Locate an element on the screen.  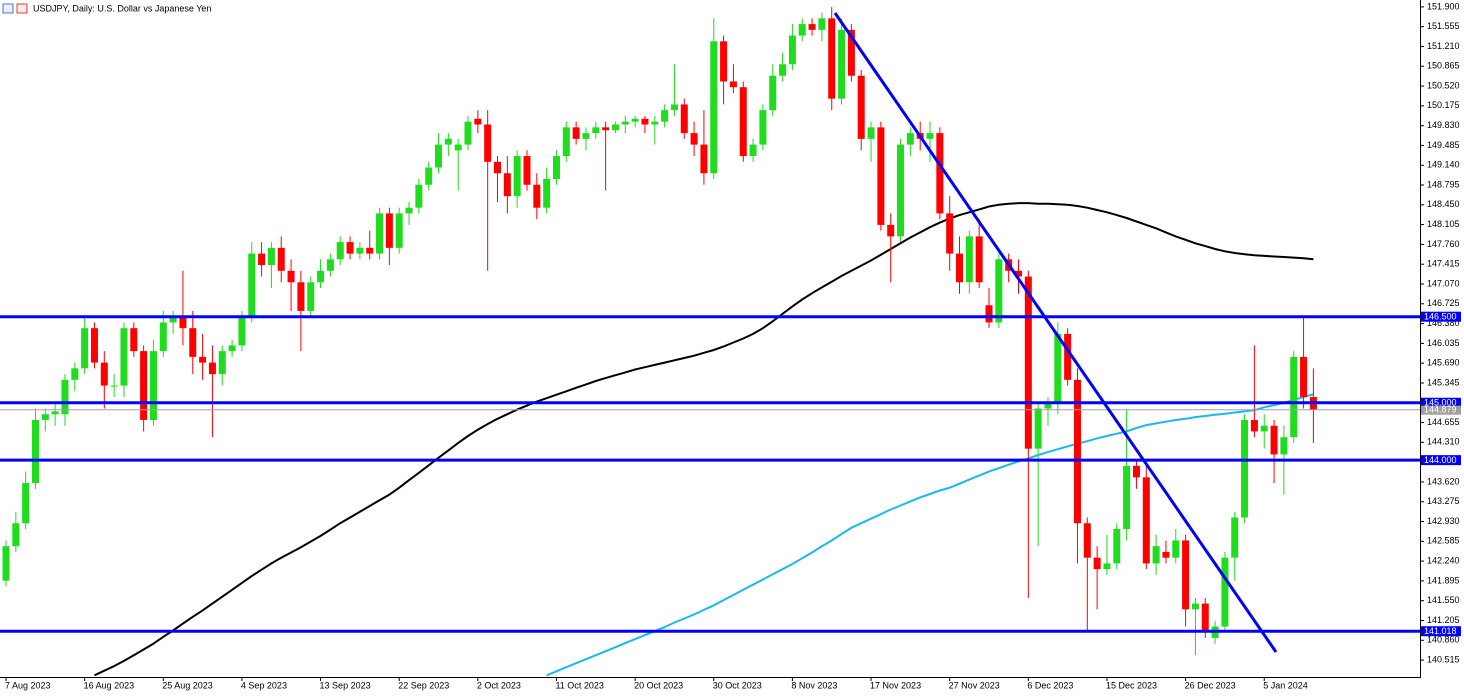
y-tick-label: 150.520 is located at coordinates (1443, 85).